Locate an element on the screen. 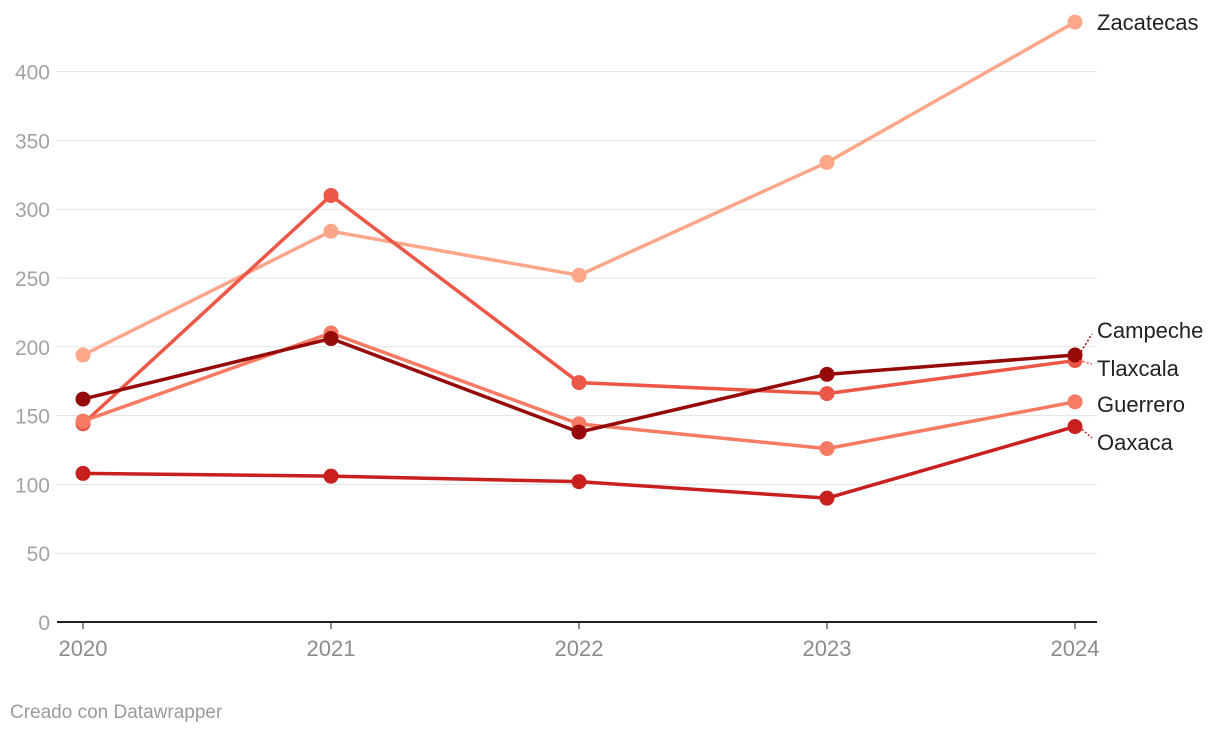 This screenshot has width=1220, height=738. y-tick-label: 50 is located at coordinates (38, 554).